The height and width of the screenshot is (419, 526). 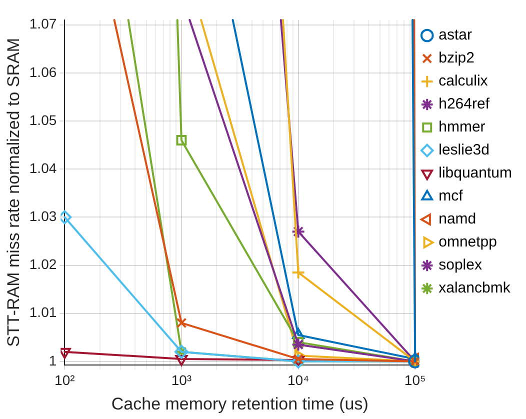 I want to click on legend-label: omnetpp, so click(x=467, y=242).